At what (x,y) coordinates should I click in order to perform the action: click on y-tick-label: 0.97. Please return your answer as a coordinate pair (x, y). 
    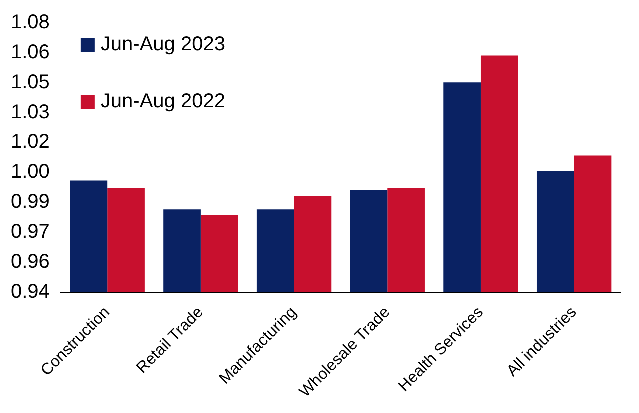
    Looking at the image, I should click on (30, 232).